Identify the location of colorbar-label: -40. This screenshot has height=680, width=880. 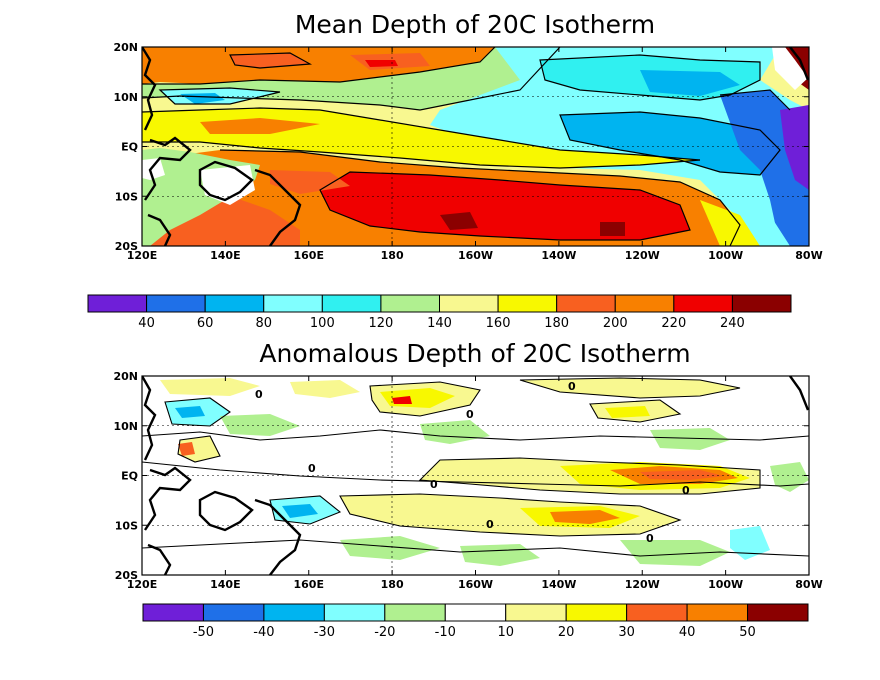
(263, 632).